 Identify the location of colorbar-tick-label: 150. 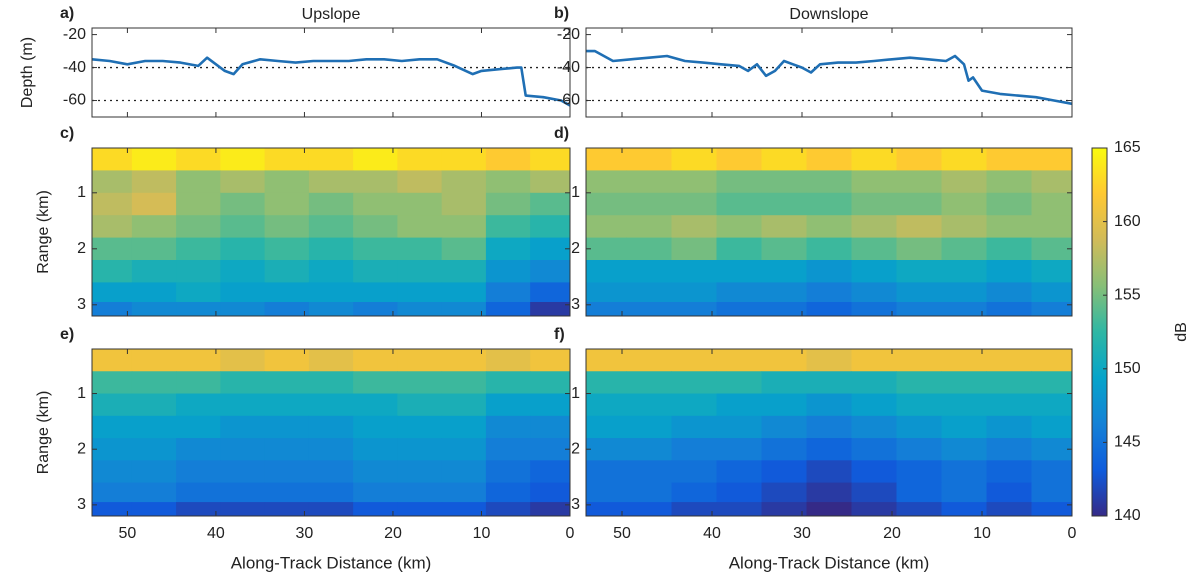
(1127, 368).